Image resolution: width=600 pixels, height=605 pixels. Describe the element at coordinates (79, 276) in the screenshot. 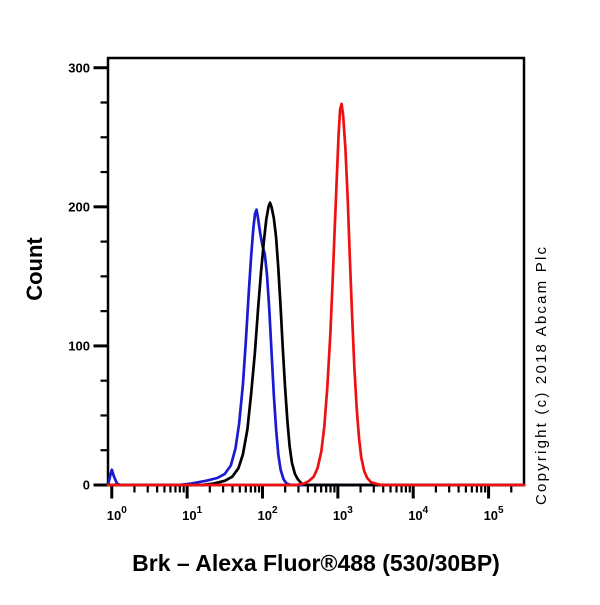

I see `y-tick-labels: 0 100 200 300` at that location.